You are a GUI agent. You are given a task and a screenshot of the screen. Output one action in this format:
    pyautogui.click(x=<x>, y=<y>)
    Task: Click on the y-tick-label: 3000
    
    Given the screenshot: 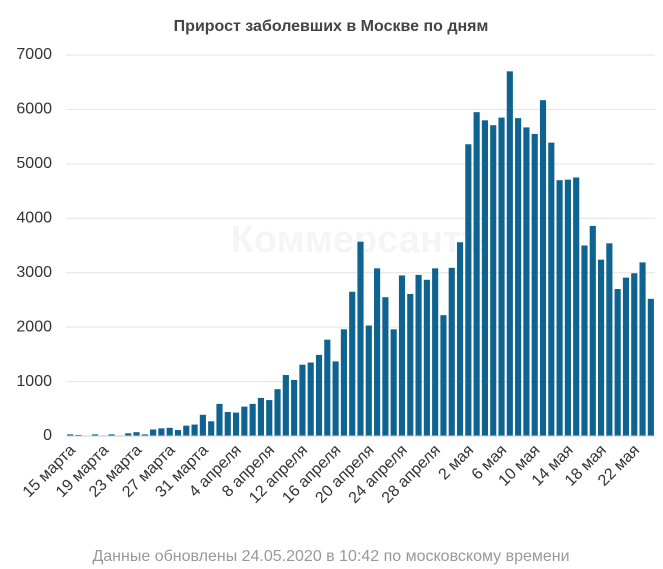 What is the action you would take?
    pyautogui.click(x=34, y=272)
    